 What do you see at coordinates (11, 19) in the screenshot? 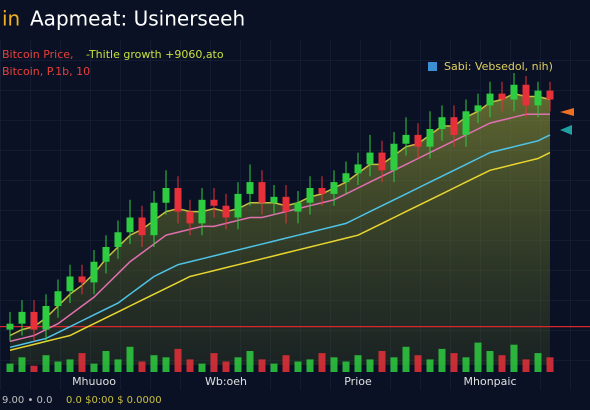
I see `title-prefix: in` at bounding box center [11, 19].